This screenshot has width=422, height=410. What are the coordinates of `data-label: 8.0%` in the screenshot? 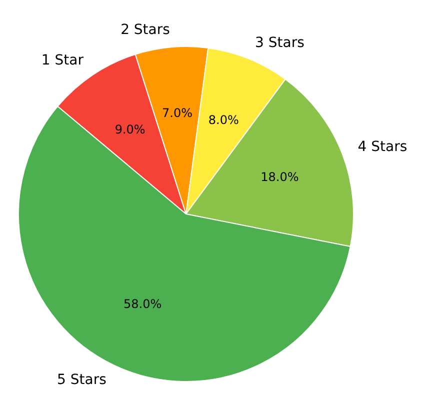 It's located at (223, 119).